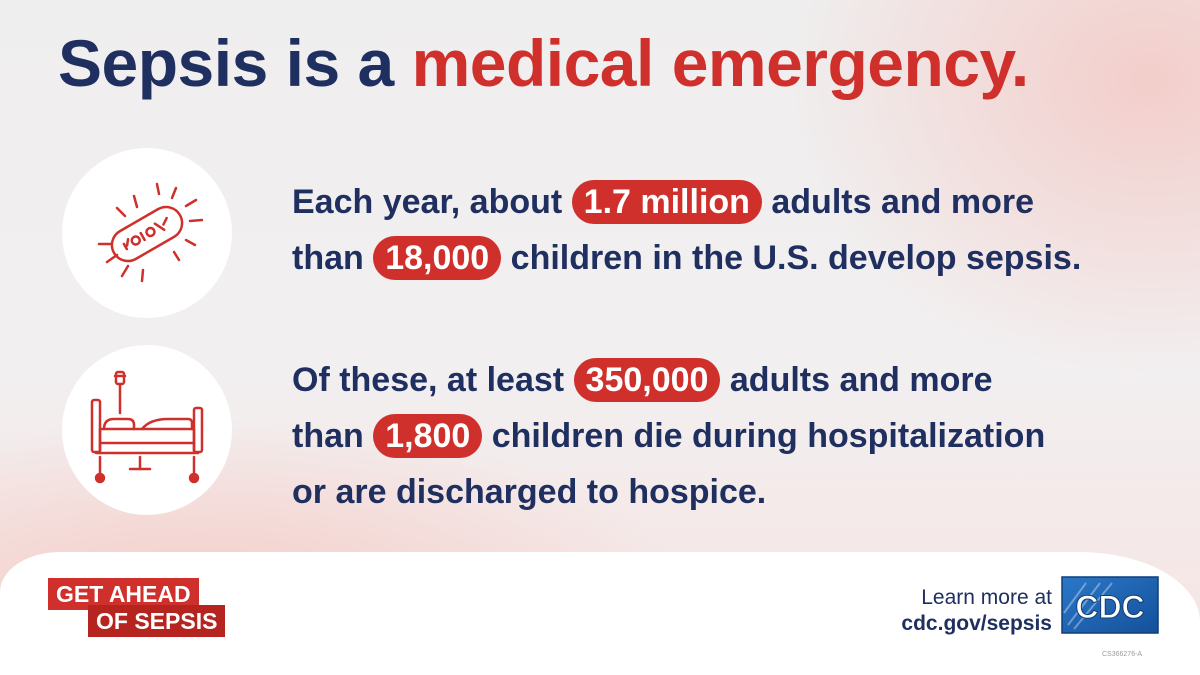 The width and height of the screenshot is (1200, 675). Describe the element at coordinates (666, 202) in the screenshot. I see `stat-highlight-pill: 1.7 million` at that location.